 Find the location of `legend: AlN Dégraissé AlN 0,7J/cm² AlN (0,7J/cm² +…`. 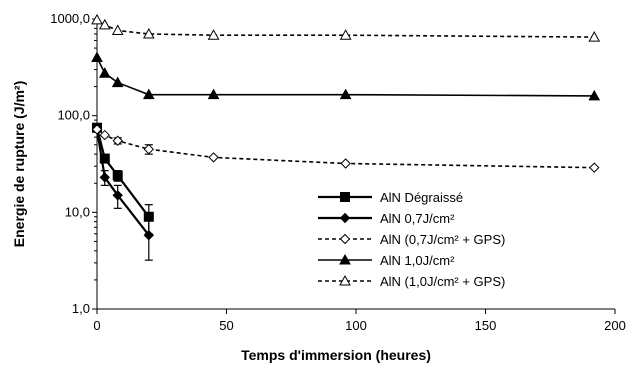

legend: AlN Dégraissé AlN 0,7J/cm² AlN (0,7J/cm² +… is located at coordinates (411, 239).